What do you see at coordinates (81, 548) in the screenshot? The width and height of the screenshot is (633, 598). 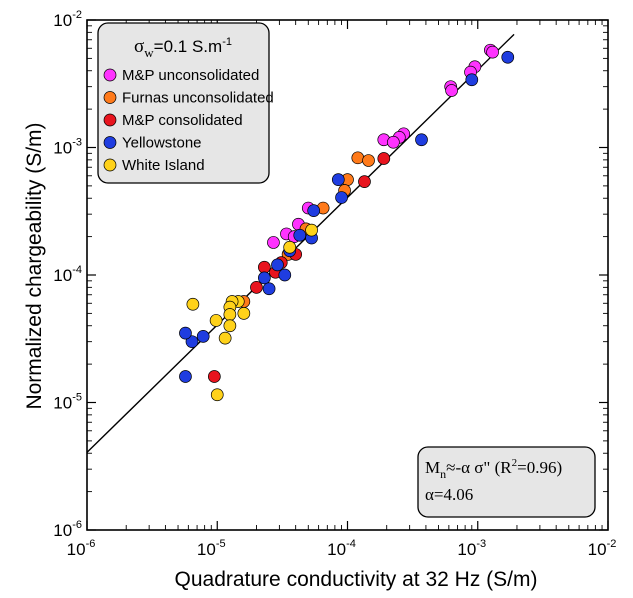 I see `x-tick-label: 10⁻⁶` at bounding box center [81, 548].